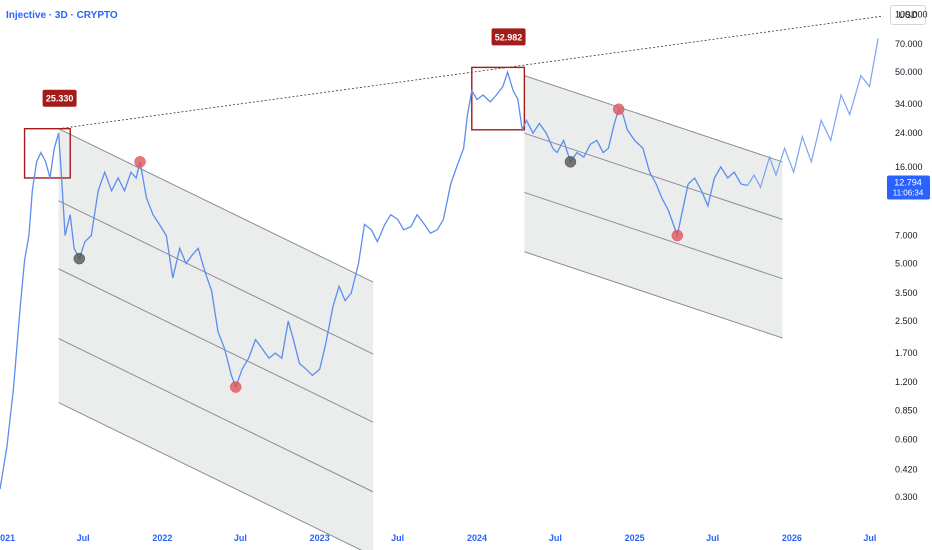 The image size is (932, 550). I want to click on y-axis-tick-label: 34.000, so click(909, 104).